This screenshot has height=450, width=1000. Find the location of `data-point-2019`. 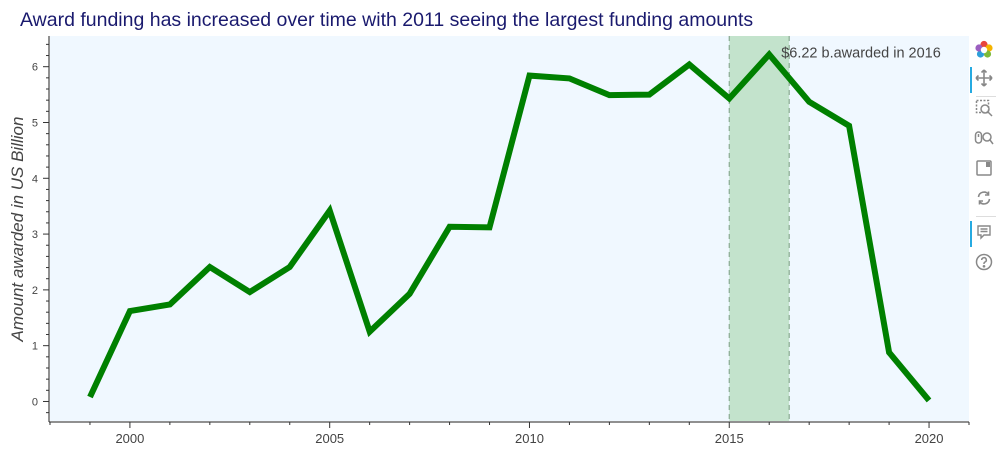

data-point-2019 is located at coordinates (889, 352).